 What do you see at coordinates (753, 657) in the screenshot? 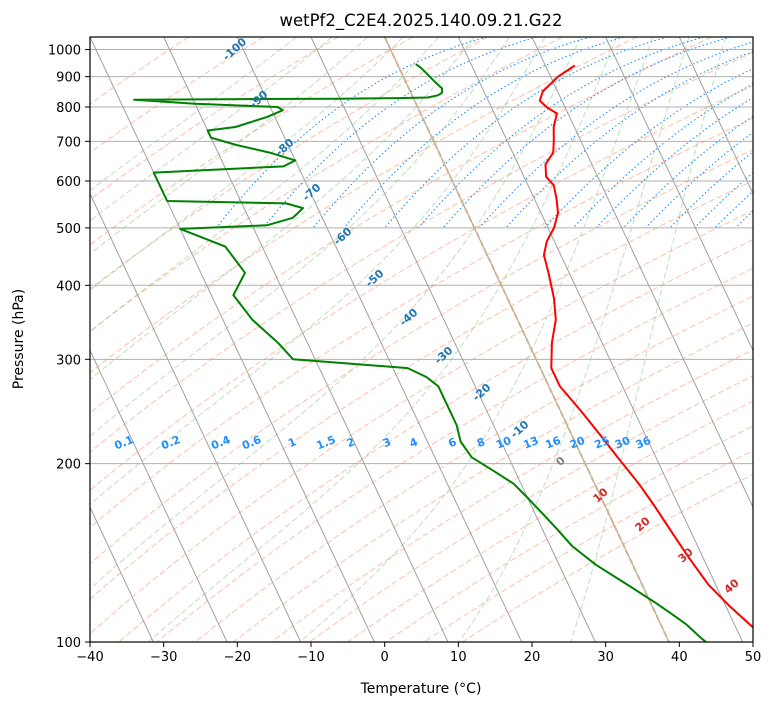
I see `x-tick-label: 50` at bounding box center [753, 657].